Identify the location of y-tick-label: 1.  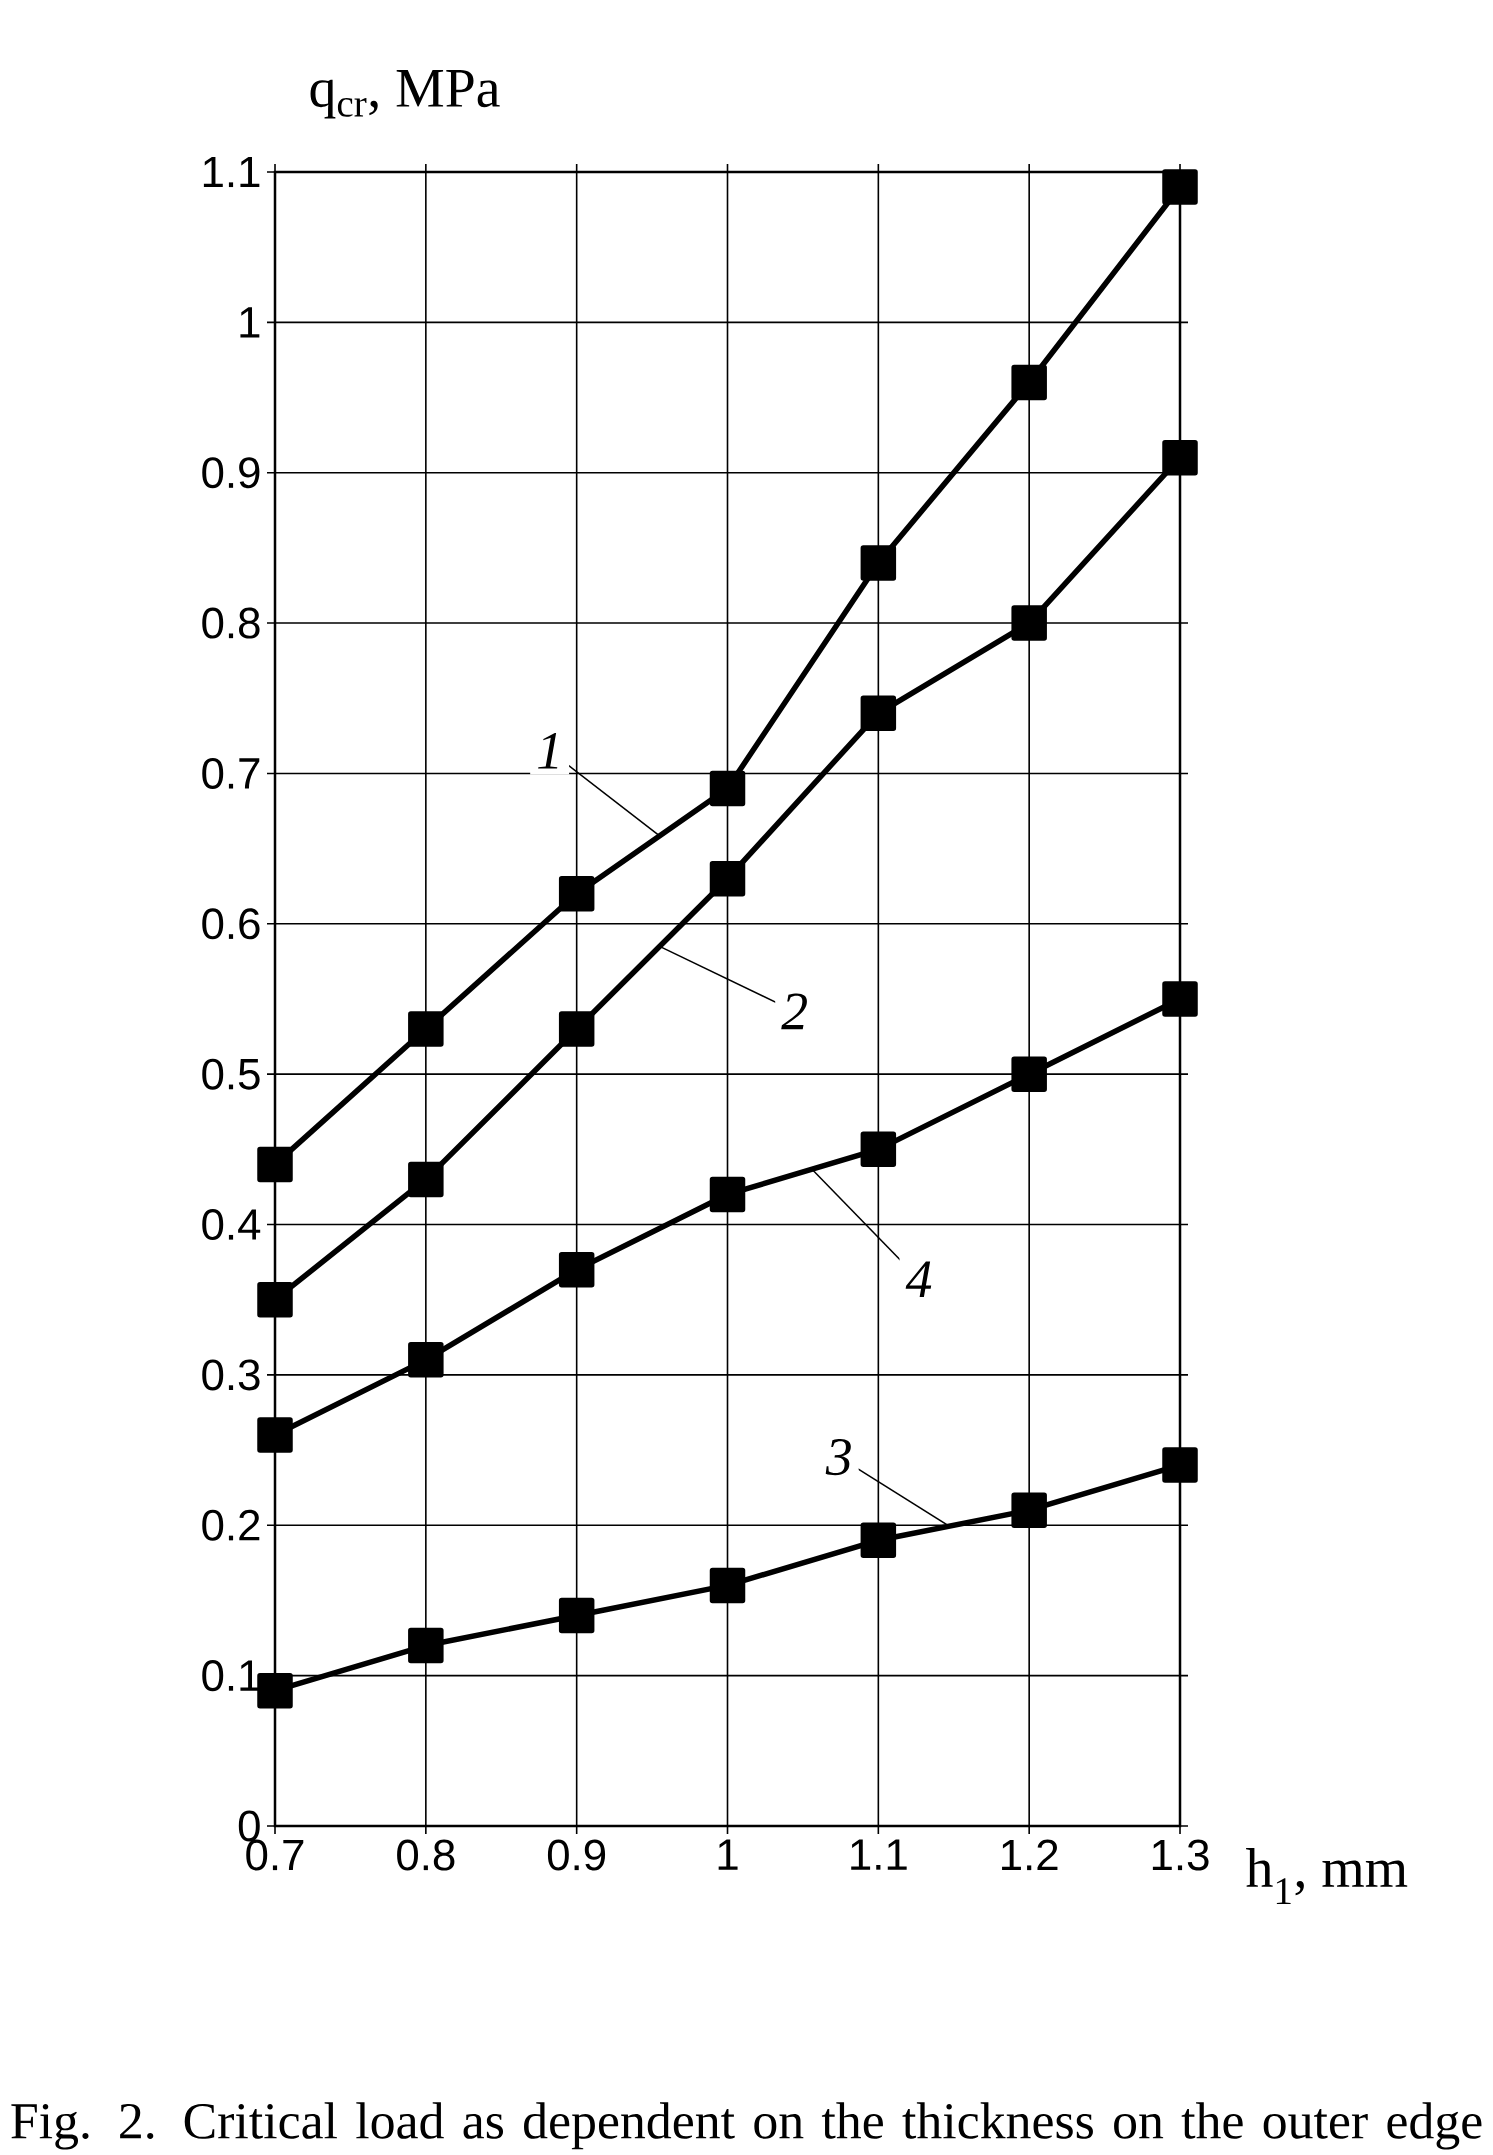
(250, 322).